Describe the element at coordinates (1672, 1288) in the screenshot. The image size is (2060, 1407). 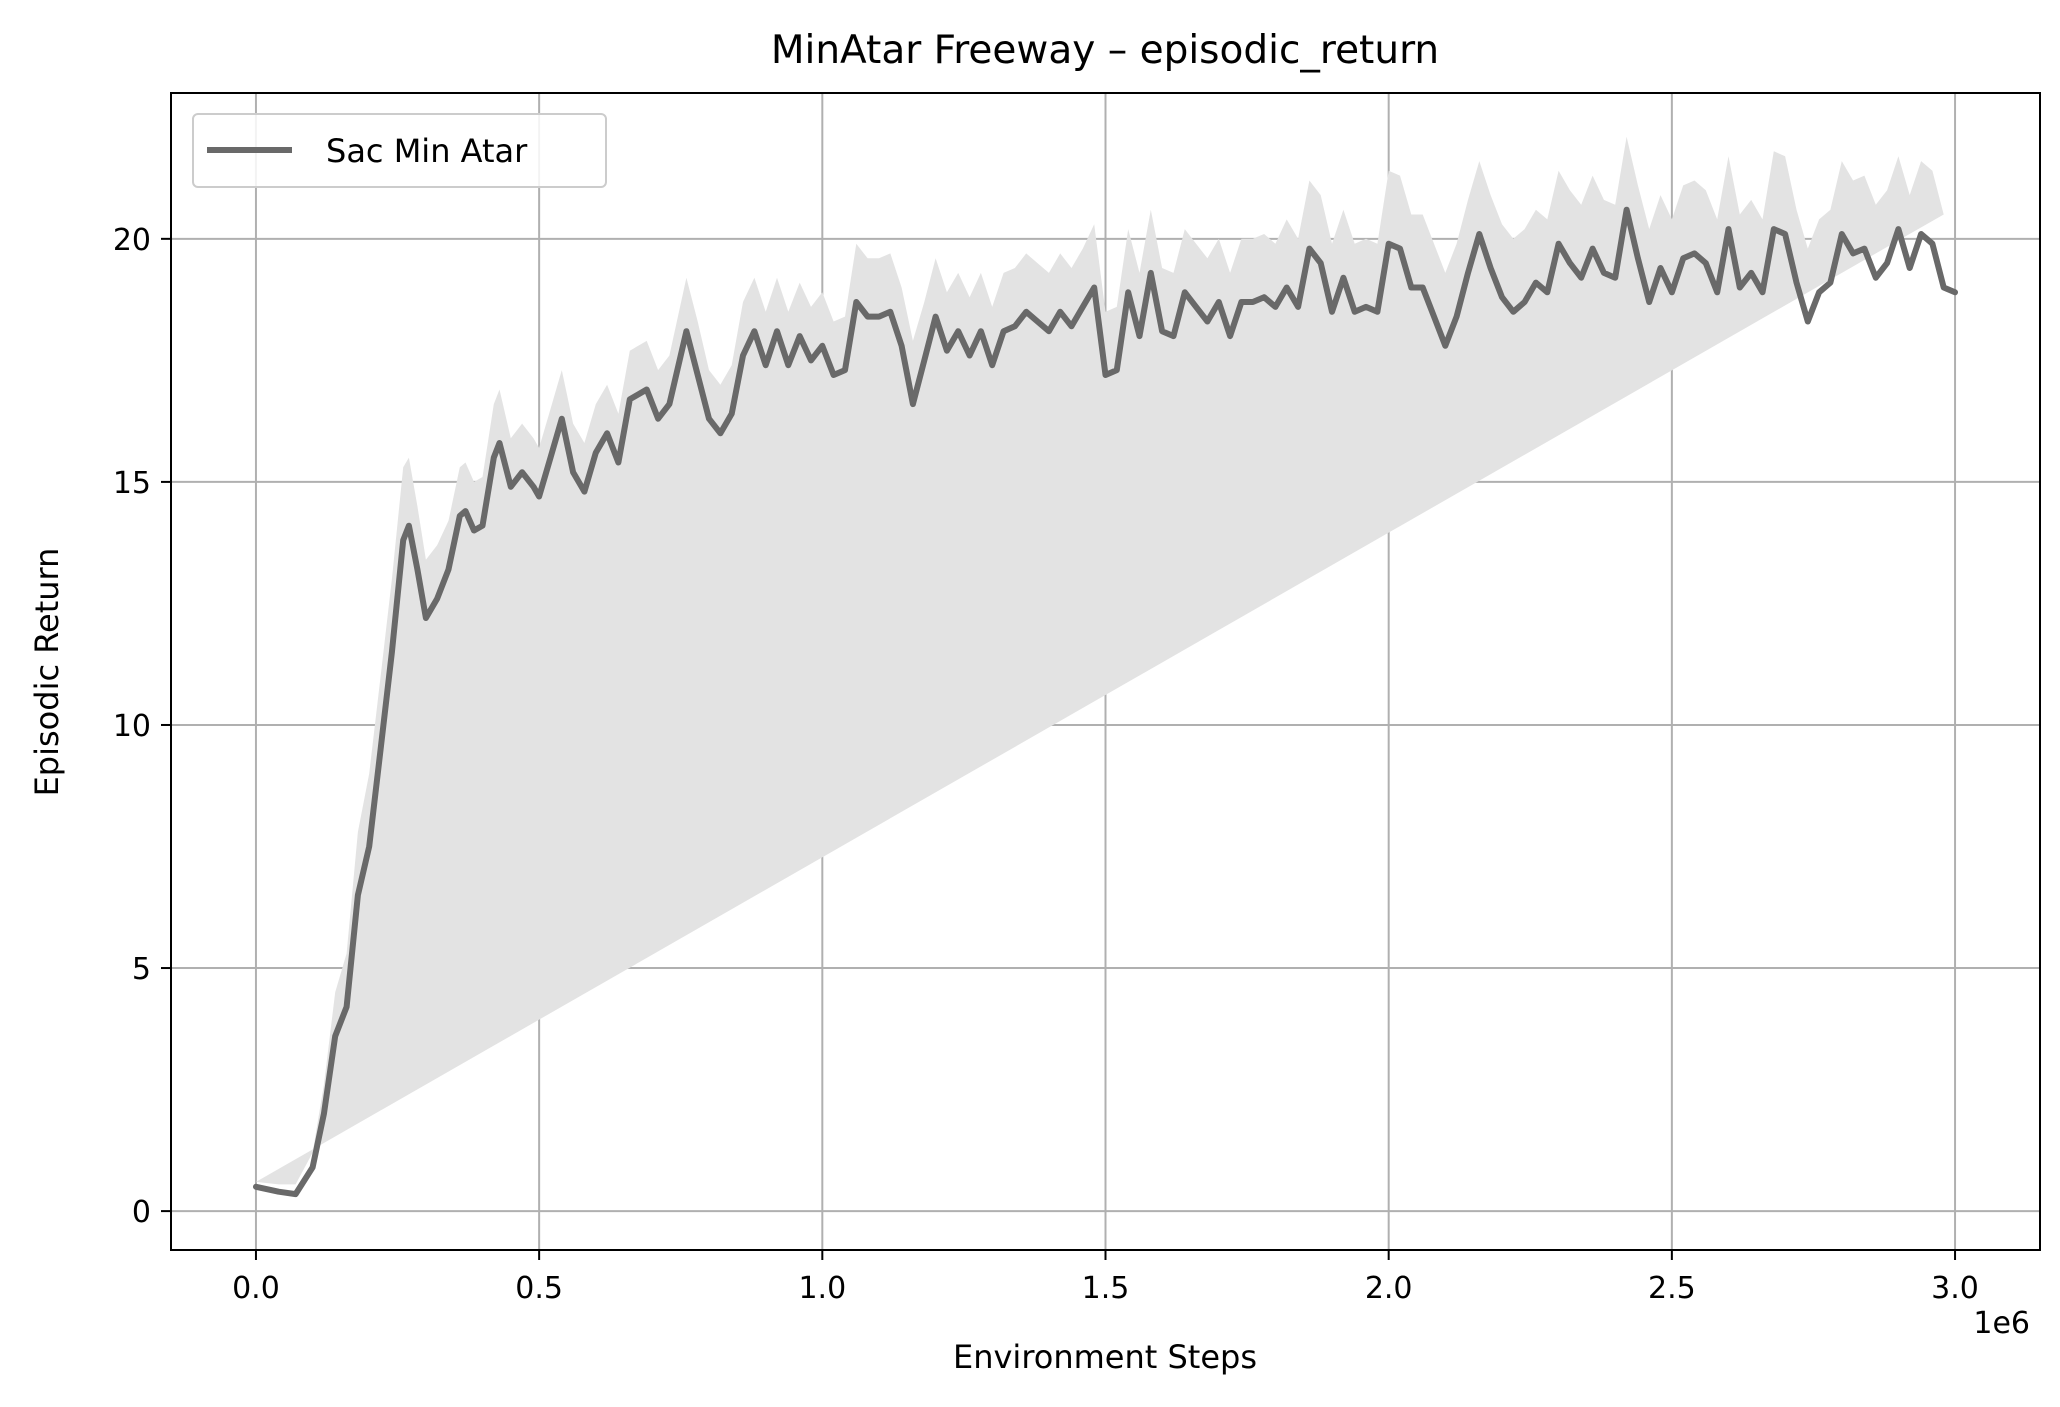
I see `x-tick-label: 2.5` at that location.